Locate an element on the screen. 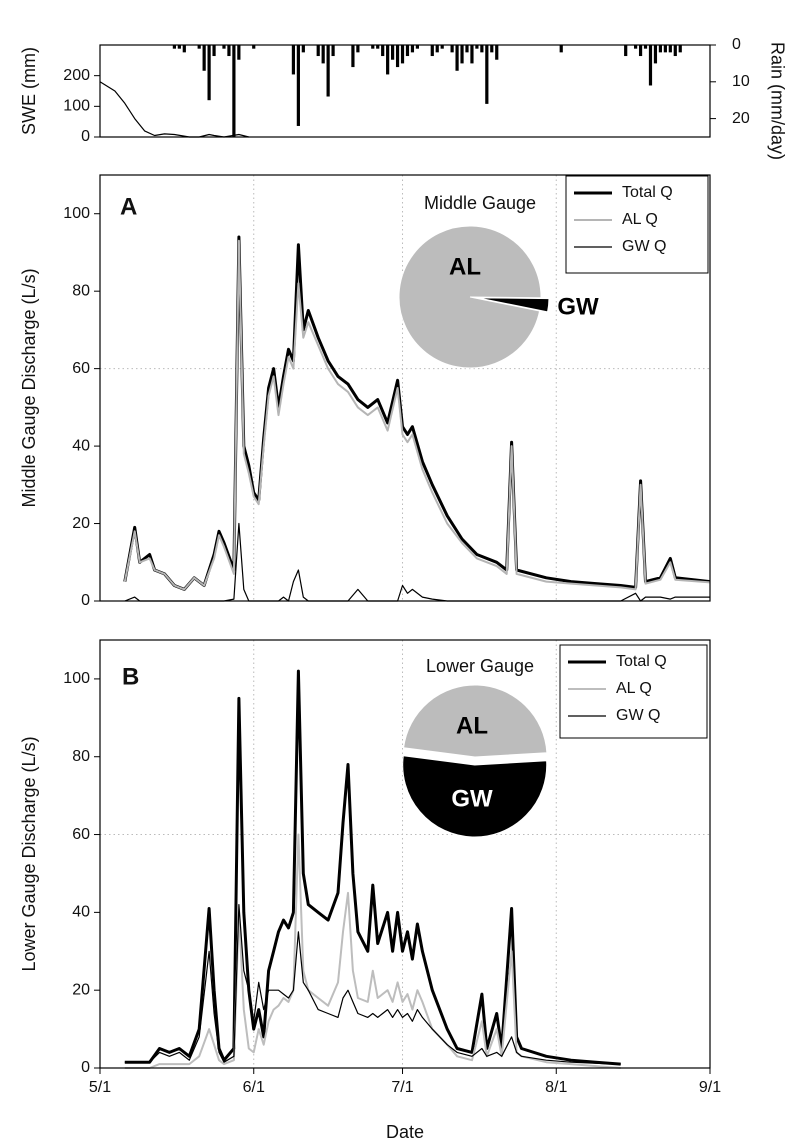 The width and height of the screenshot is (793, 1146). y2-tick-label: 0 is located at coordinates (736, 44).